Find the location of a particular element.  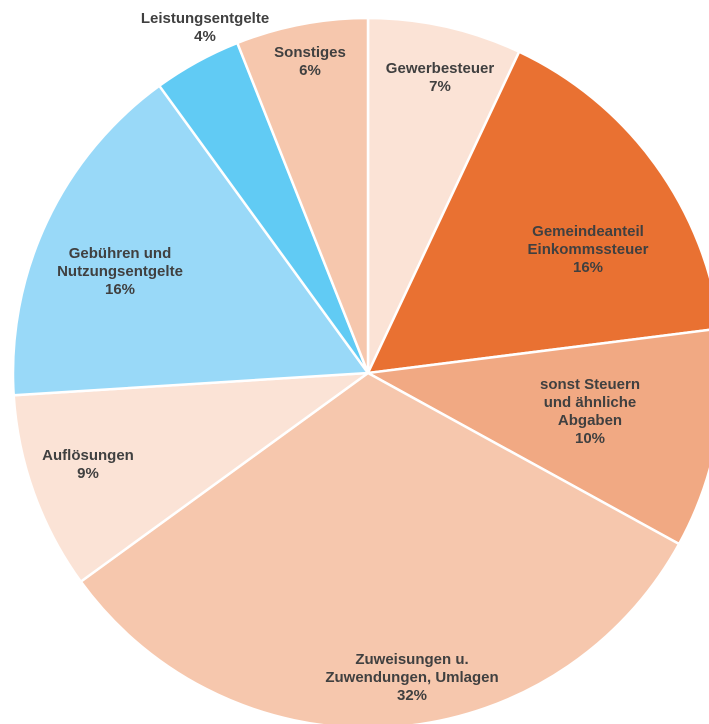

slice-label: Leistungsentgelte 4% is located at coordinates (205, 28).